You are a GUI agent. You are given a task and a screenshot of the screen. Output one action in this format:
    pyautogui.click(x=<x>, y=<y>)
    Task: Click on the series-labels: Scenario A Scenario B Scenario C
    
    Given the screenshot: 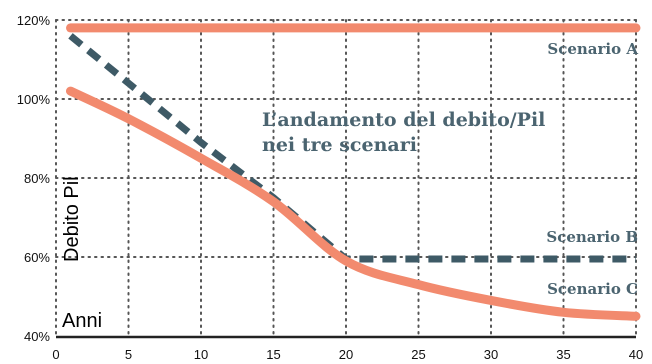 What is the action you would take?
    pyautogui.click(x=592, y=169)
    